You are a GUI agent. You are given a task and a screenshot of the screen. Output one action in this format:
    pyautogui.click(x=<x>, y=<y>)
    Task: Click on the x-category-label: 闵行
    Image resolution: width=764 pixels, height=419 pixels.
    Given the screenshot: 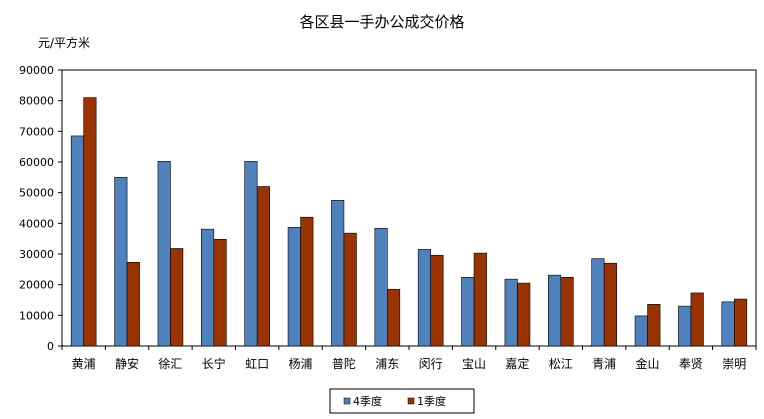 What is the action you would take?
    pyautogui.click(x=431, y=363)
    